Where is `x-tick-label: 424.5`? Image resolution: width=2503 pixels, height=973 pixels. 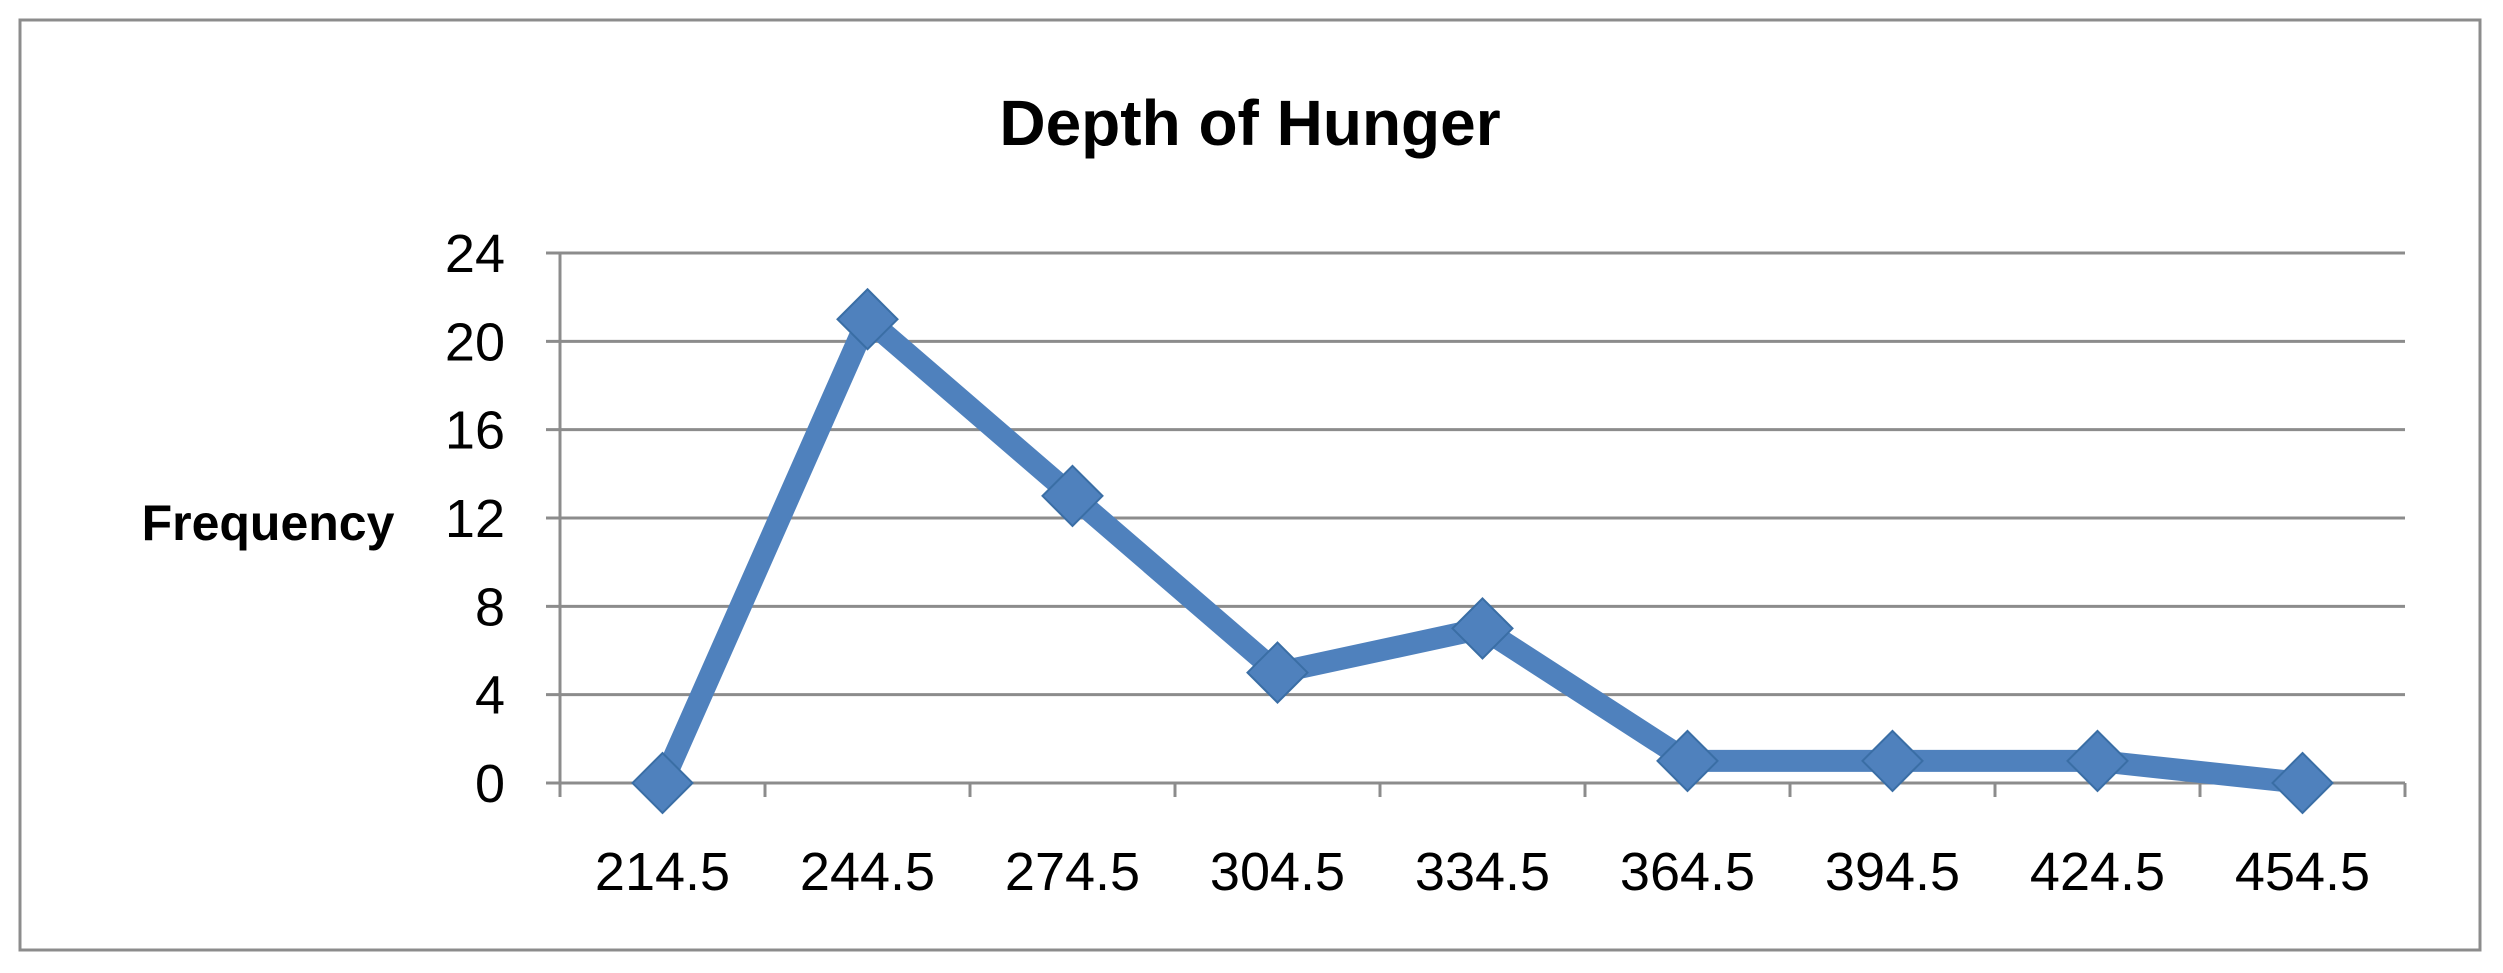
x-tick-label: 424.5 is located at coordinates (2097, 872).